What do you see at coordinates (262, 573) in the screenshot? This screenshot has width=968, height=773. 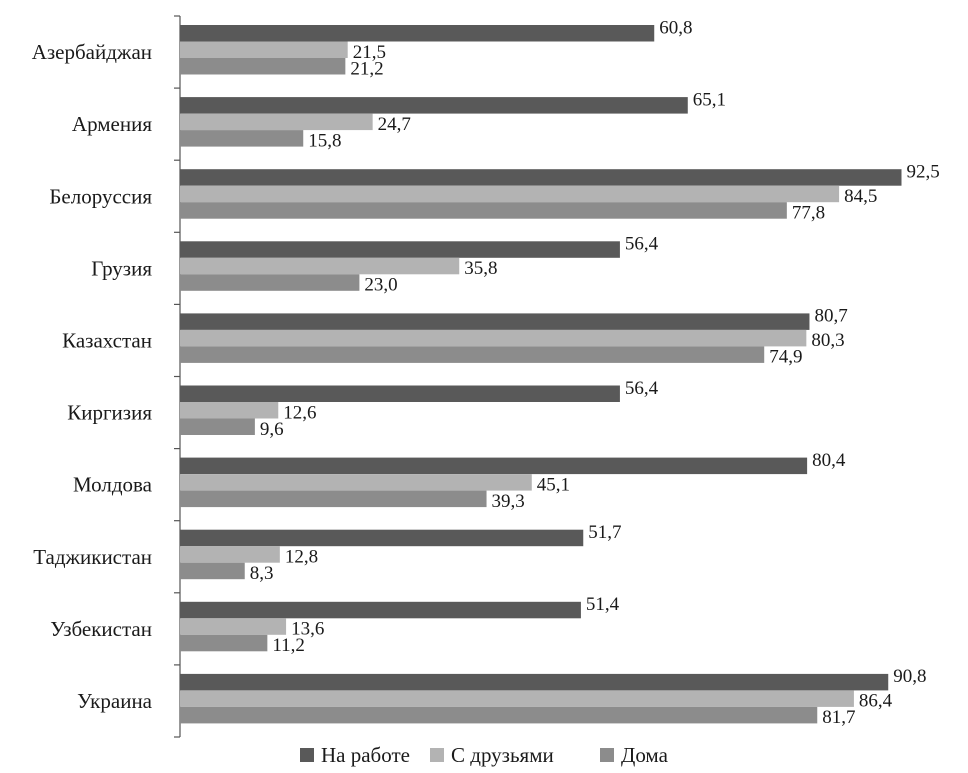 I see `data-label: 8,3` at bounding box center [262, 573].